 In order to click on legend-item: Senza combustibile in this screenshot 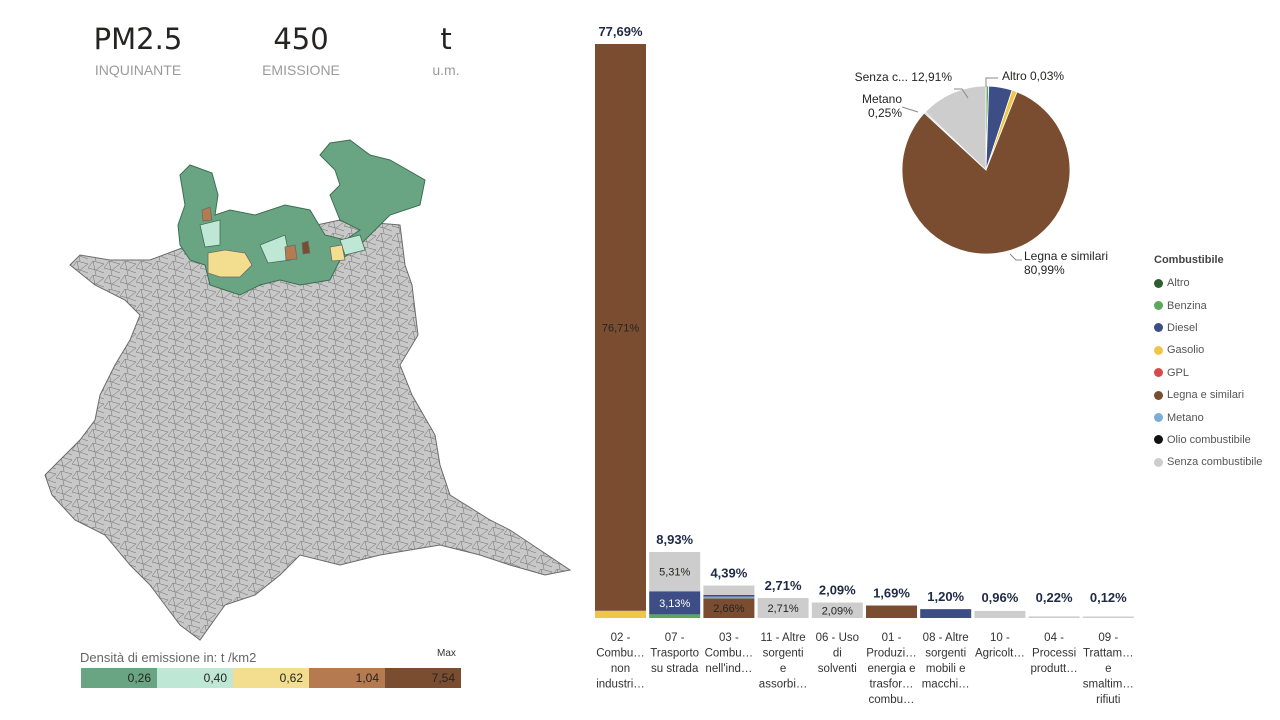, I will do `click(1208, 462)`.